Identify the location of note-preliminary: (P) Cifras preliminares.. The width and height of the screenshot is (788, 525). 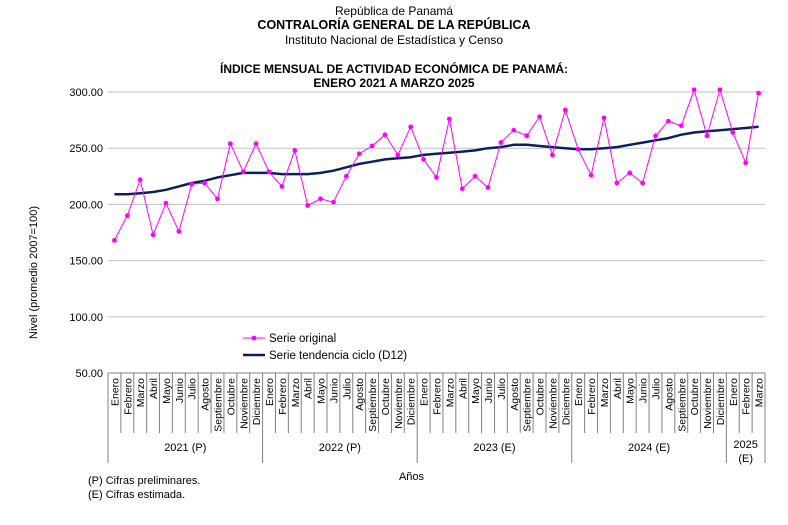
(144, 481).